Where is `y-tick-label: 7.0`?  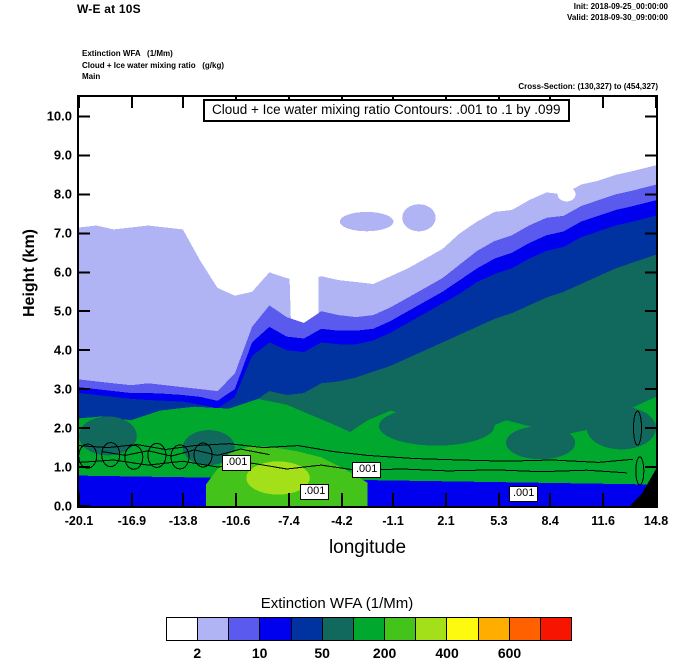 y-tick-label: 7.0 is located at coordinates (62, 233).